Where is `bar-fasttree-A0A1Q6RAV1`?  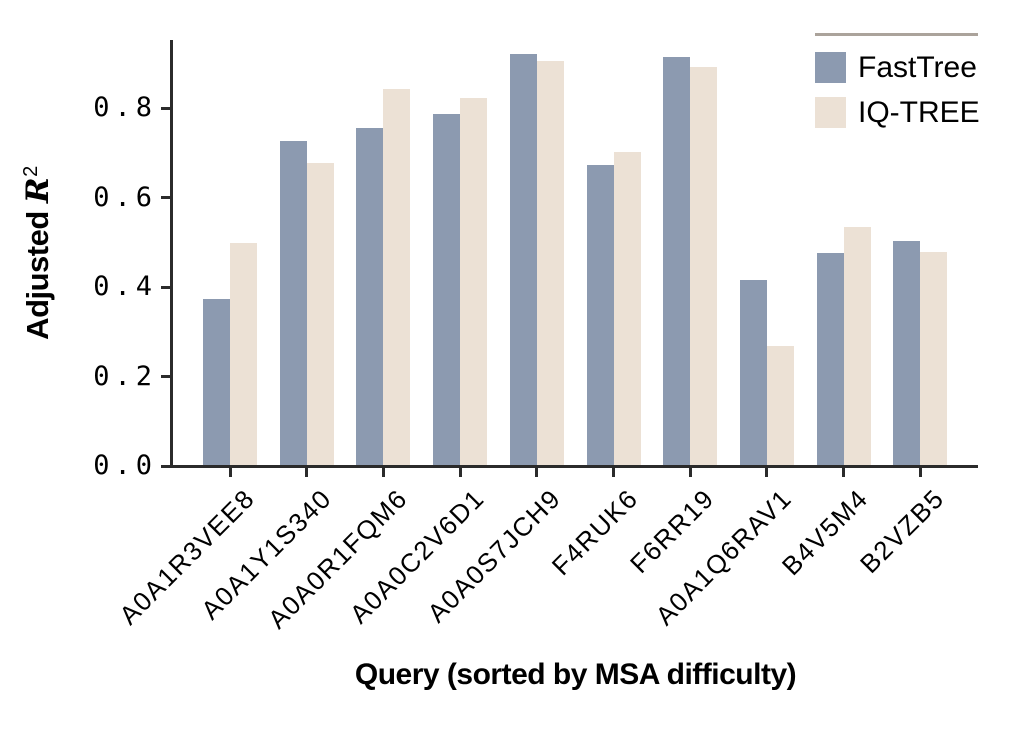 bar-fasttree-A0A1Q6RAV1 is located at coordinates (753, 372).